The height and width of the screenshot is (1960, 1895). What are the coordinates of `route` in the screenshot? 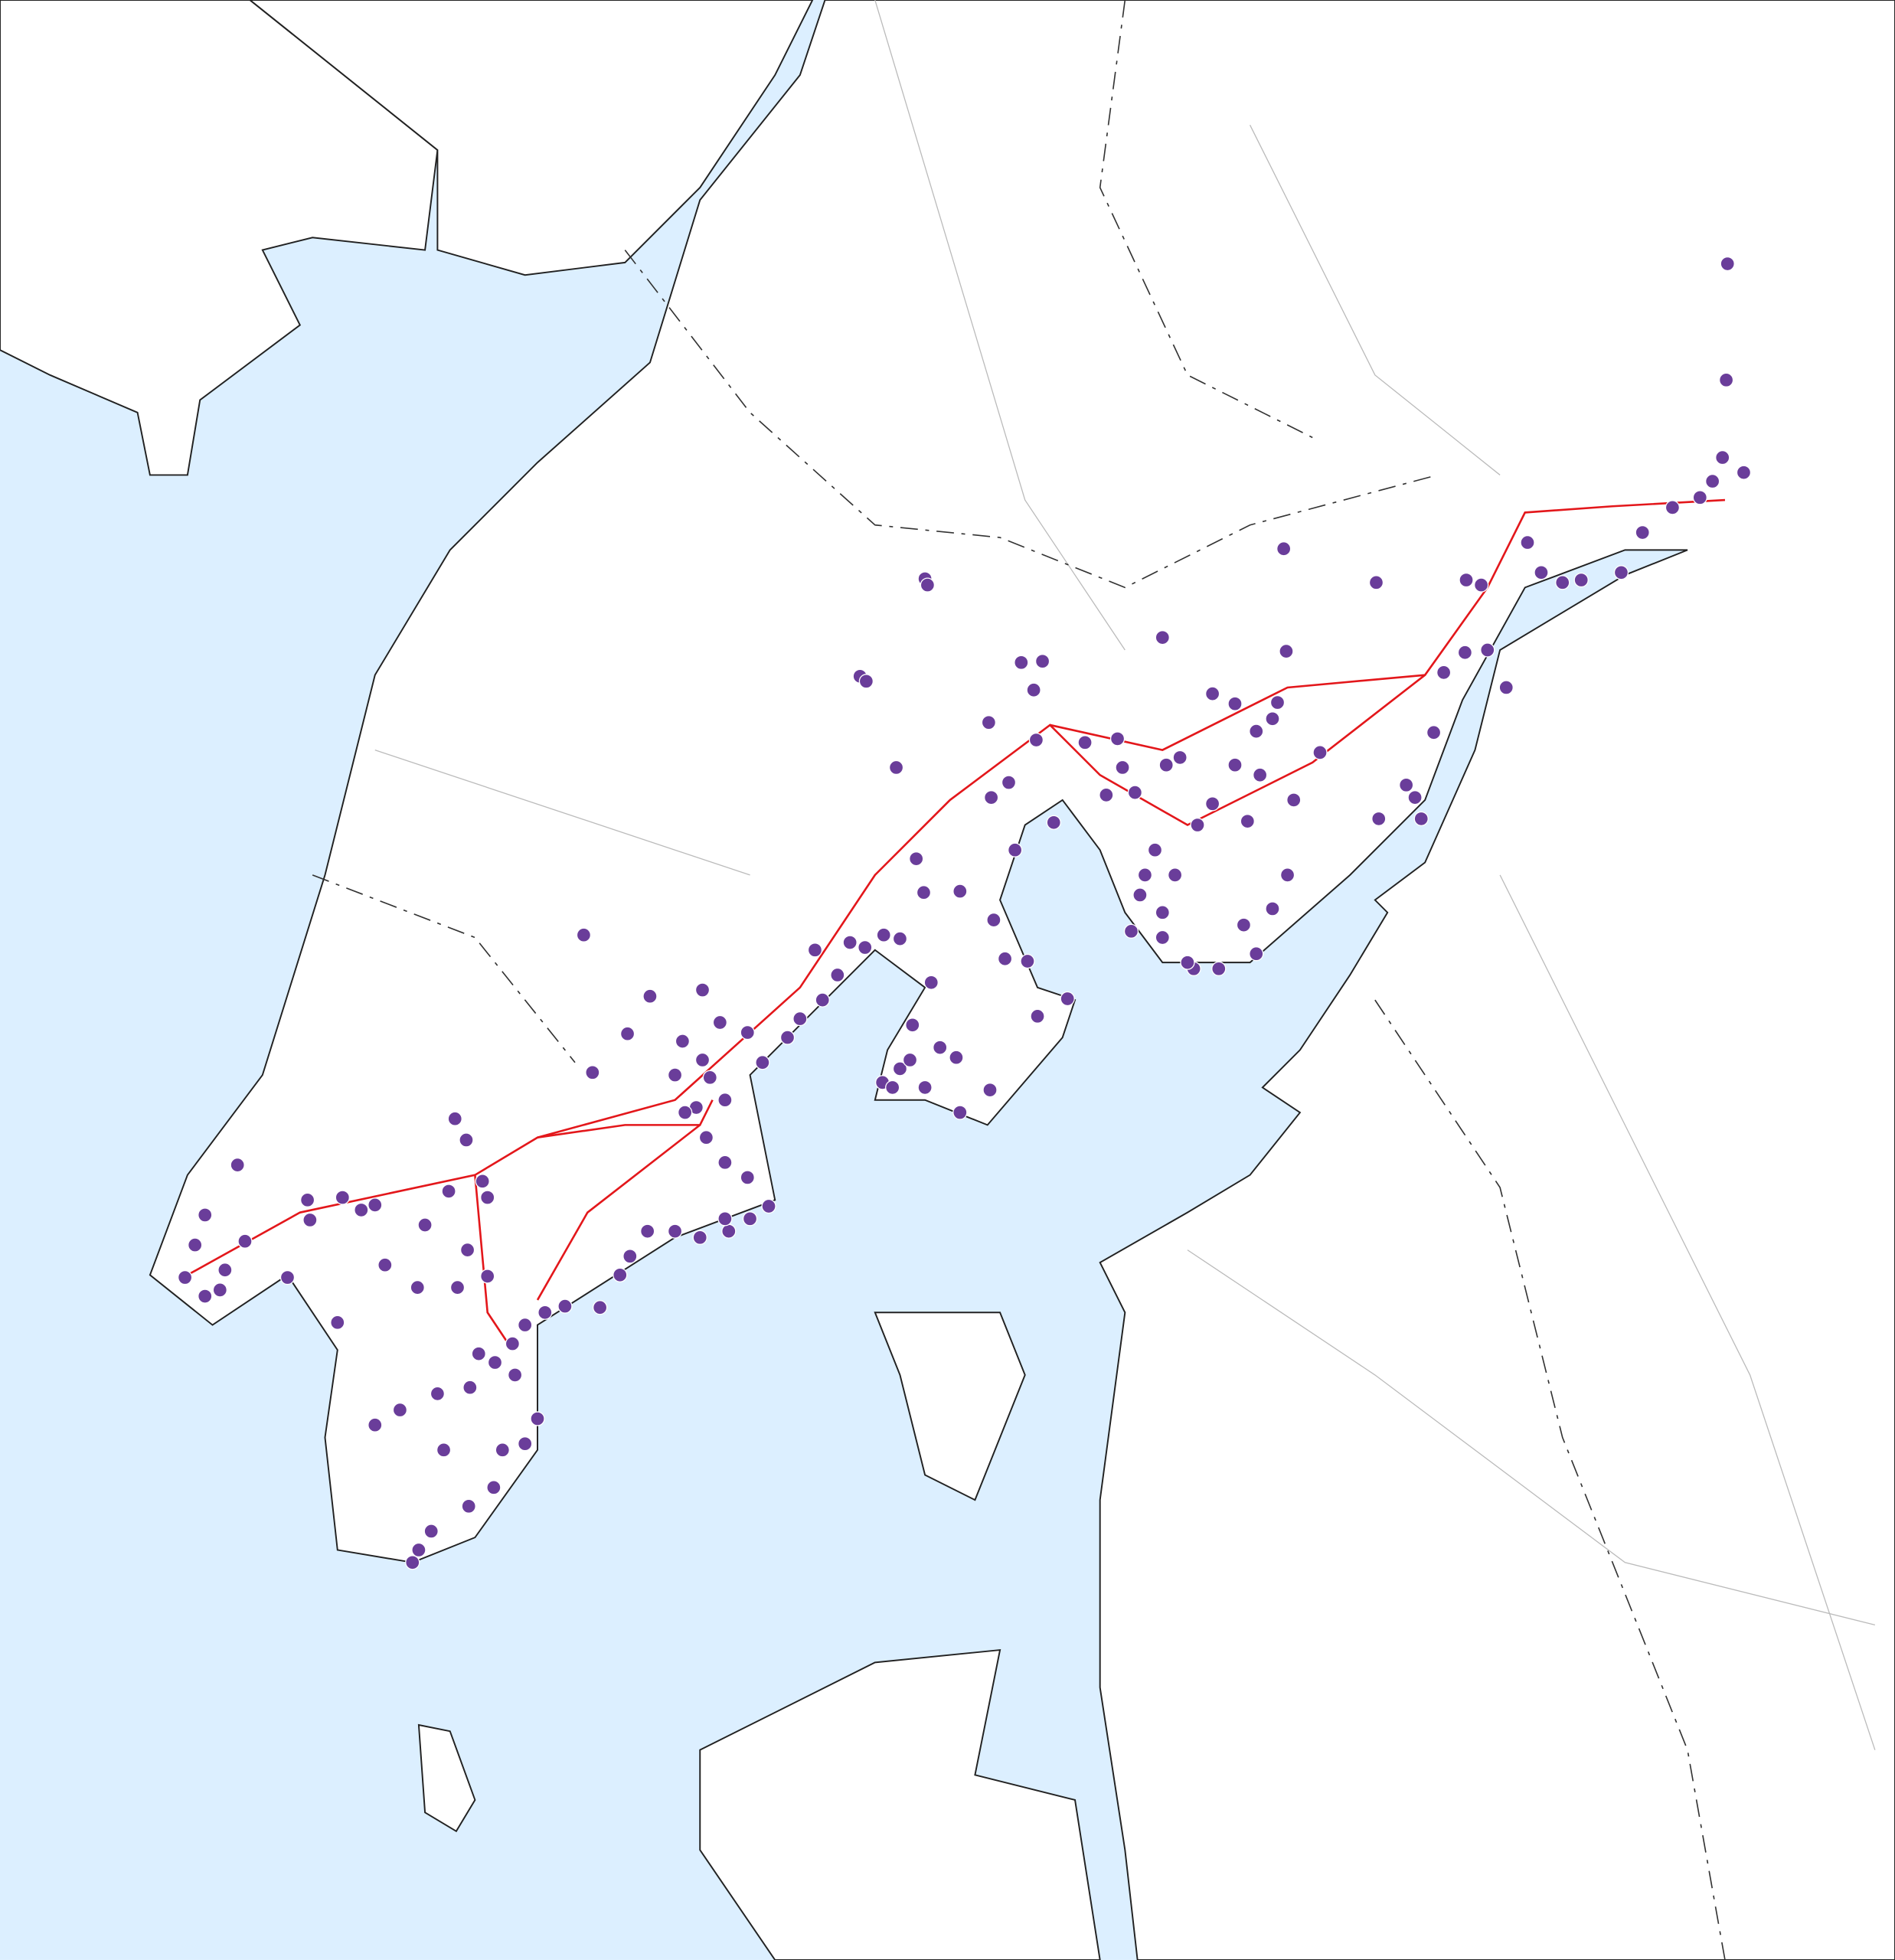 It's located at (1238, 712).